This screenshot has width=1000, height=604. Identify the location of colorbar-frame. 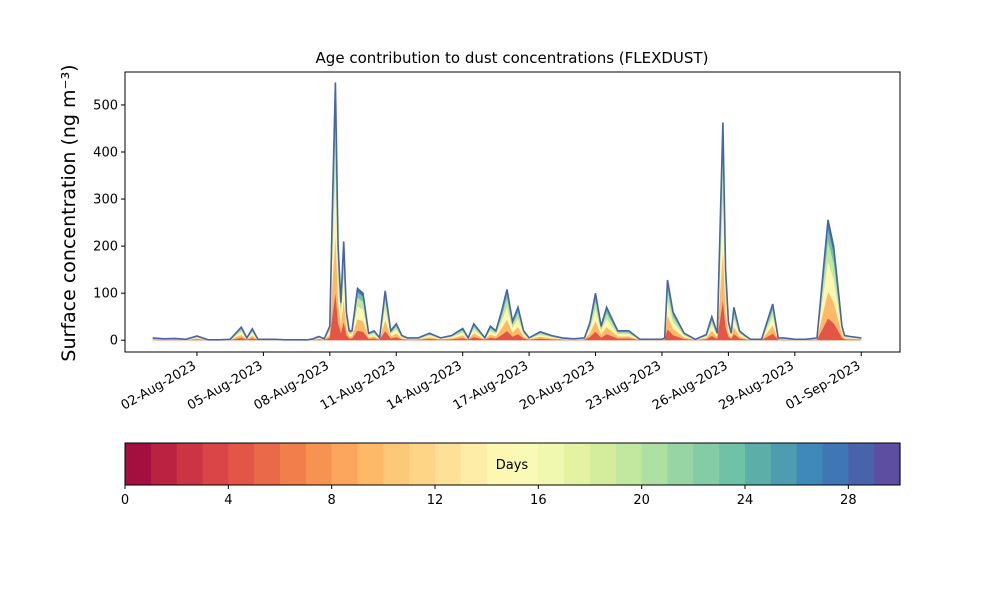
(512, 464).